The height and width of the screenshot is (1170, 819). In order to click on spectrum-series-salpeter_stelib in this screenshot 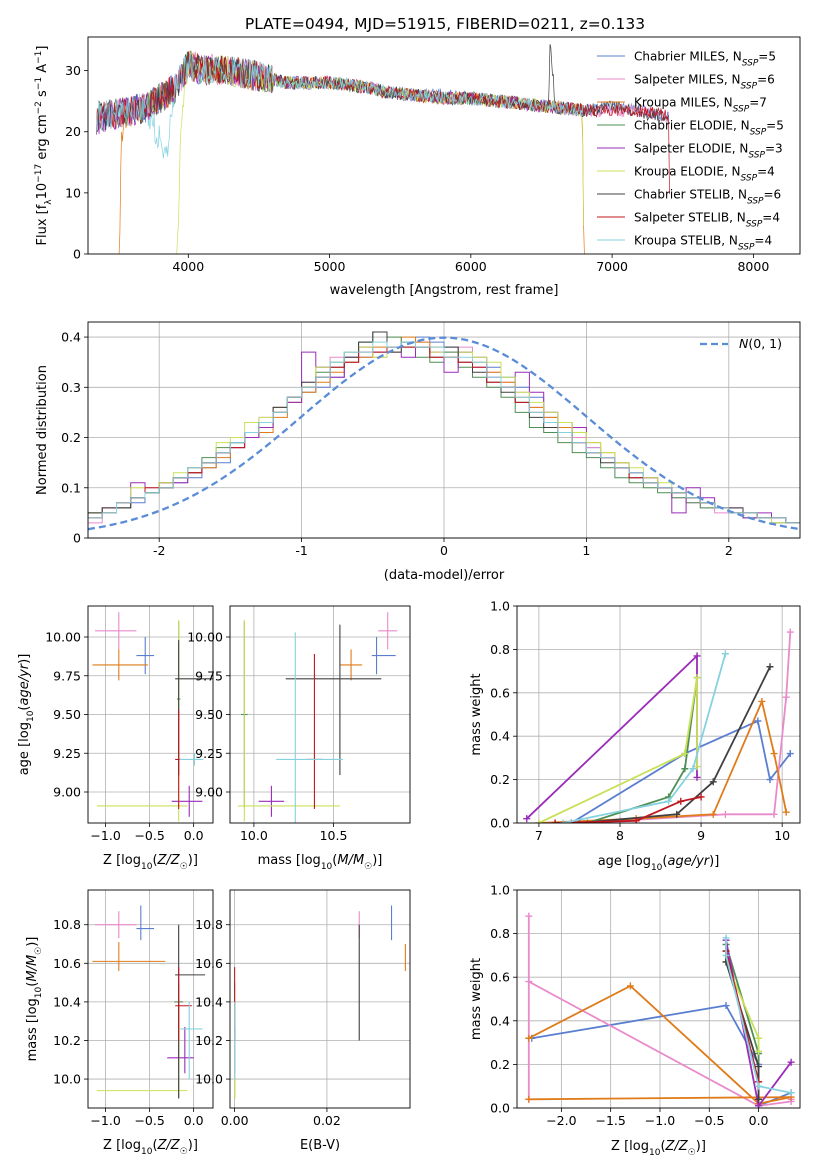, I will do `click(383, 122)`.